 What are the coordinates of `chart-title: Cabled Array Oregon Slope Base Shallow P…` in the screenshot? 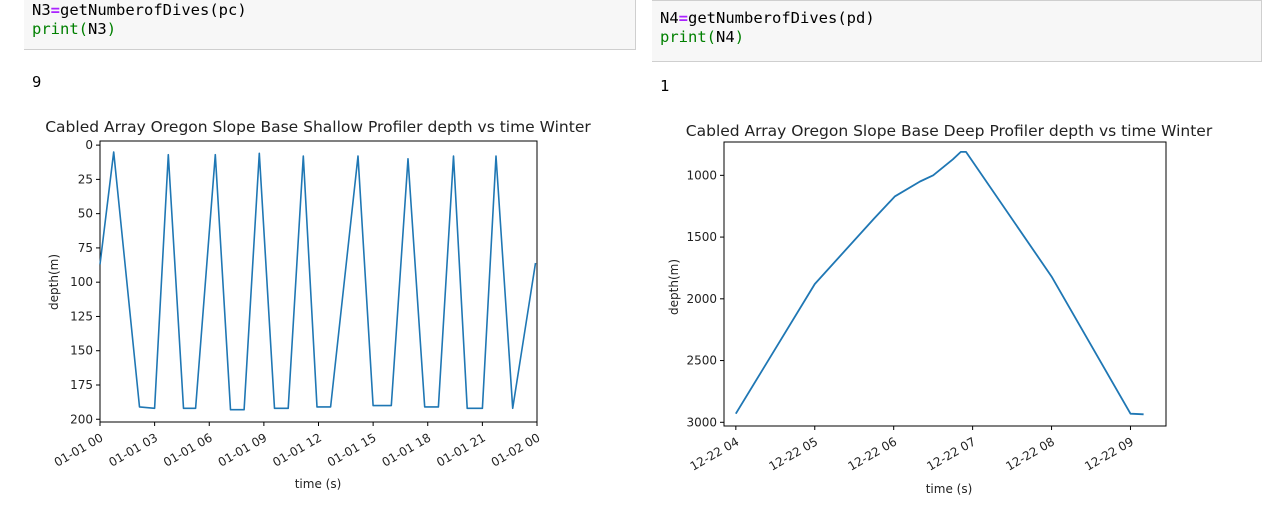 It's located at (318, 127).